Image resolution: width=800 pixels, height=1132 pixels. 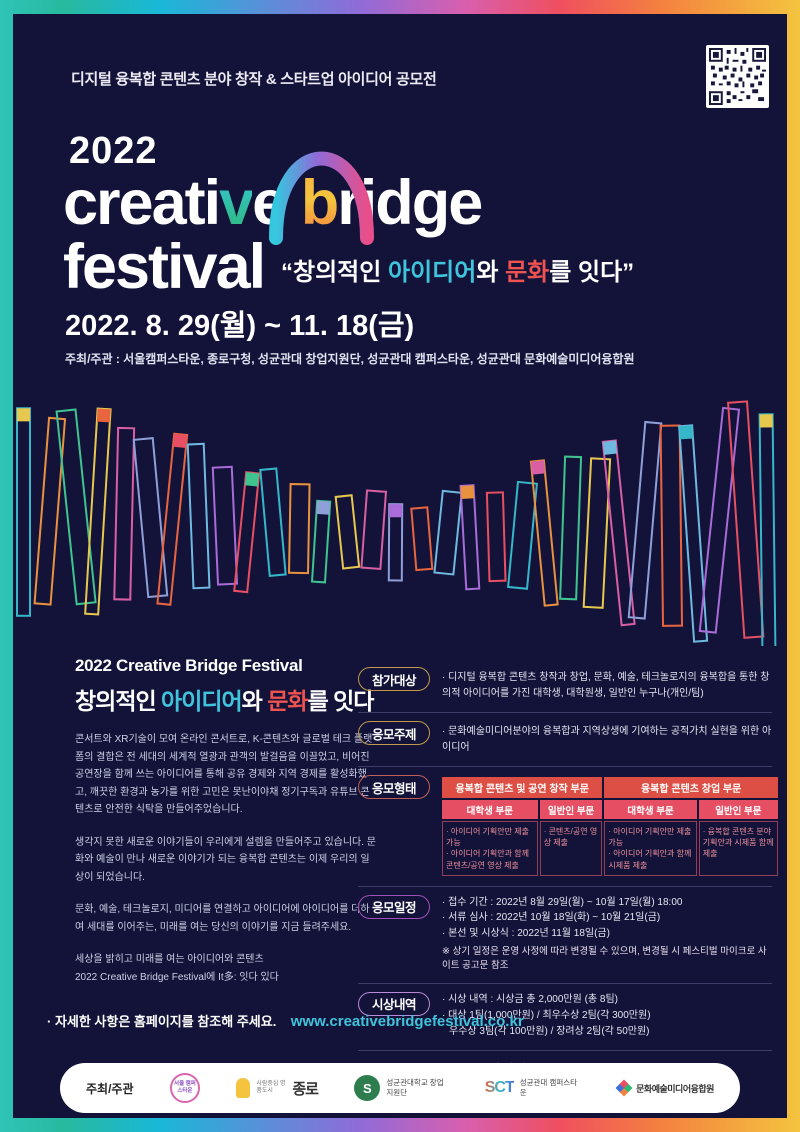 What do you see at coordinates (691, 787) in the screenshot?
I see `format-group-header: 융복합 콘텐츠 창업 부문` at bounding box center [691, 787].